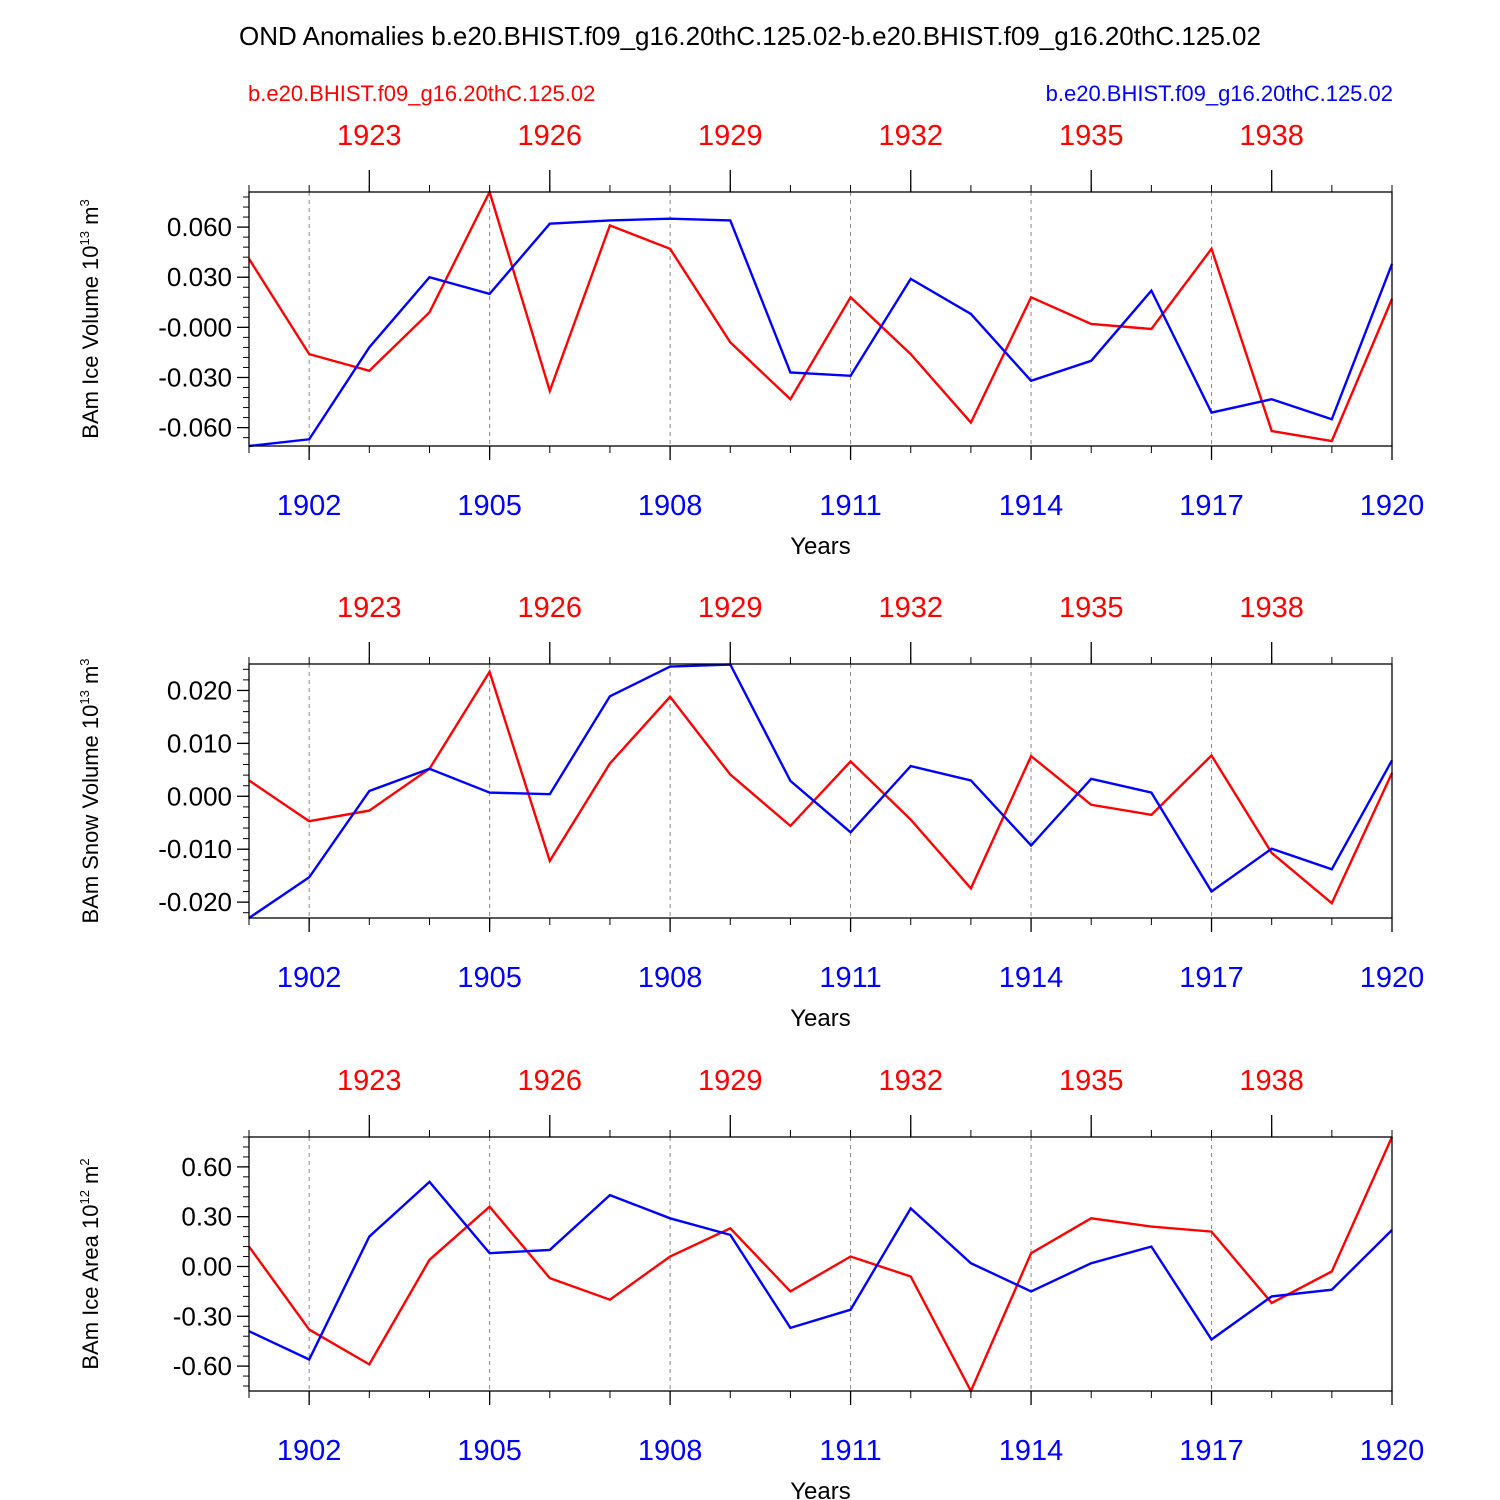 The width and height of the screenshot is (1500, 1500). I want to click on y-axis-label: BAm Snow Volume 1013 m3, so click(90, 790).